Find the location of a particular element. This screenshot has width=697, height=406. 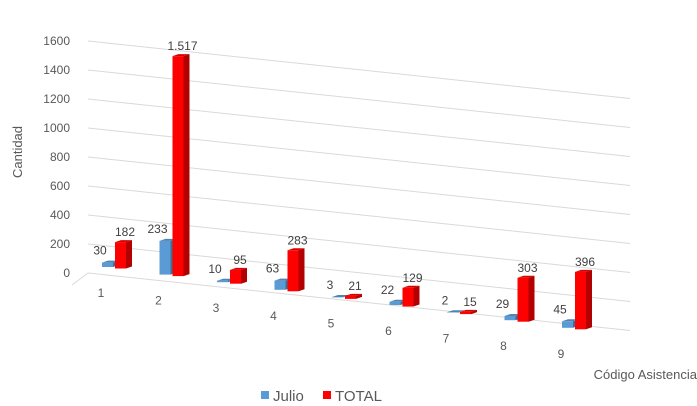

y-tick-label: 1400 is located at coordinates (56, 70).